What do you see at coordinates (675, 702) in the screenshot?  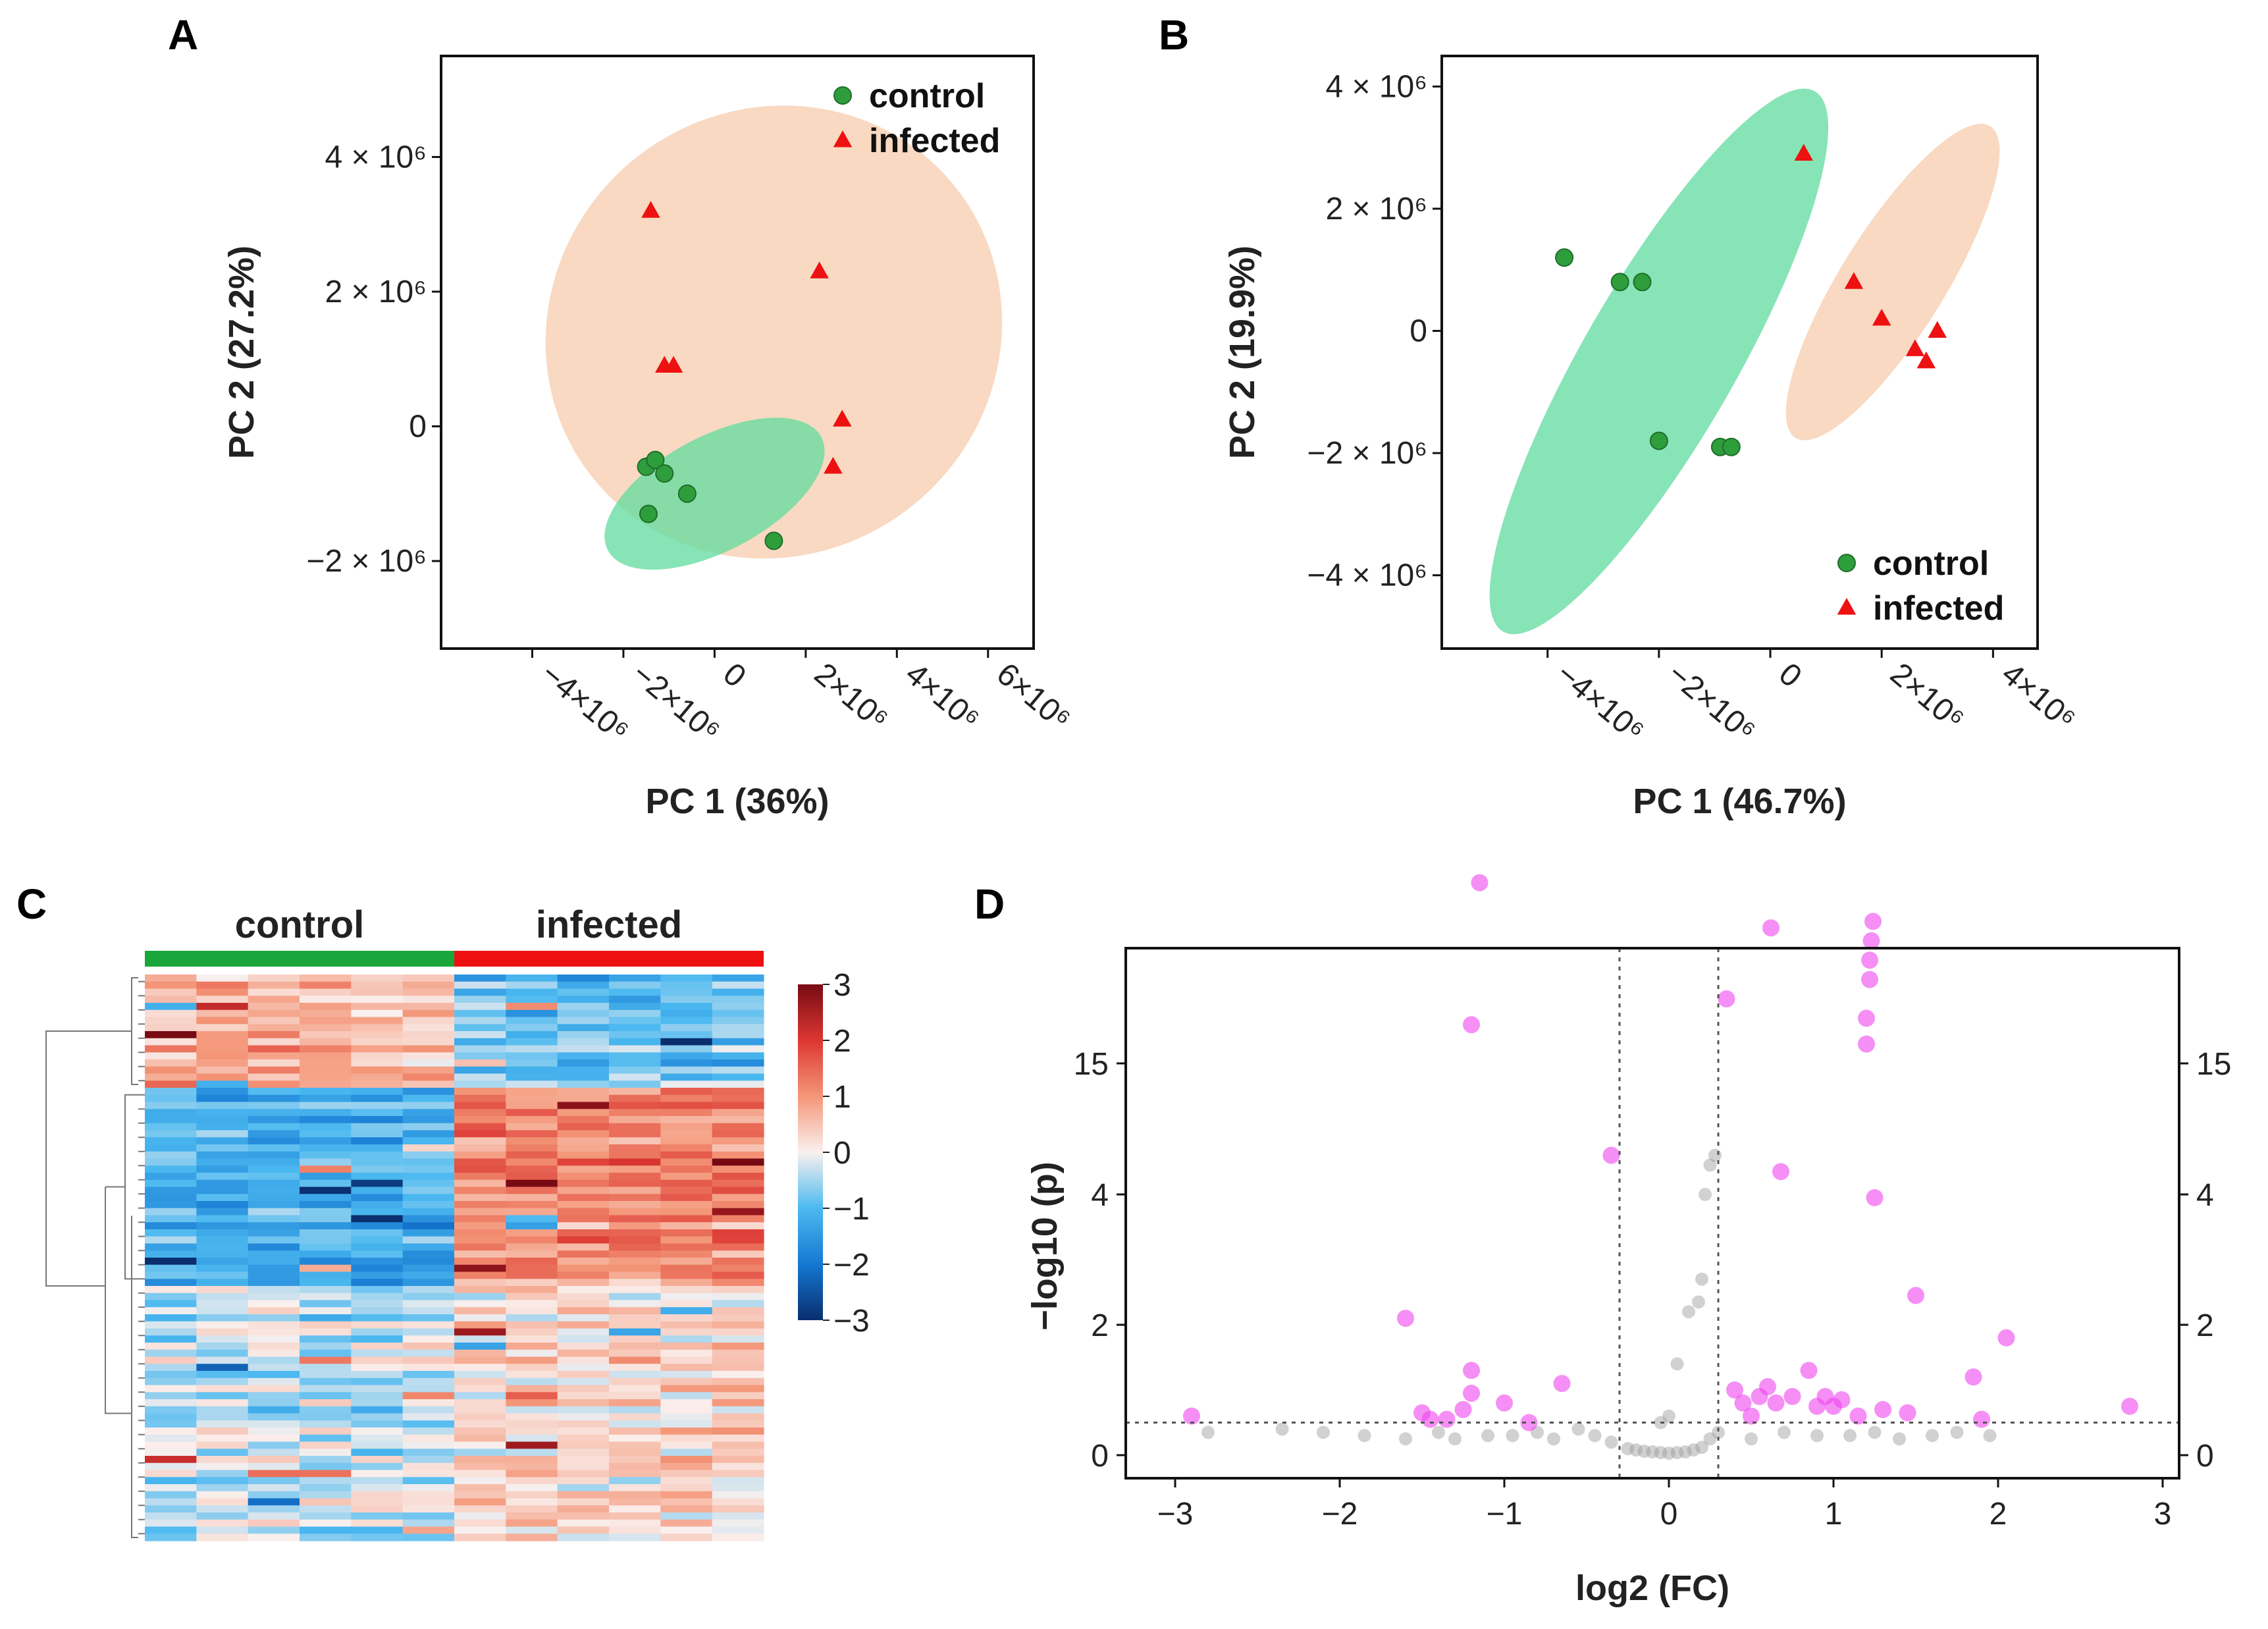 I see `x-tick-label: −2×10⁶` at bounding box center [675, 702].